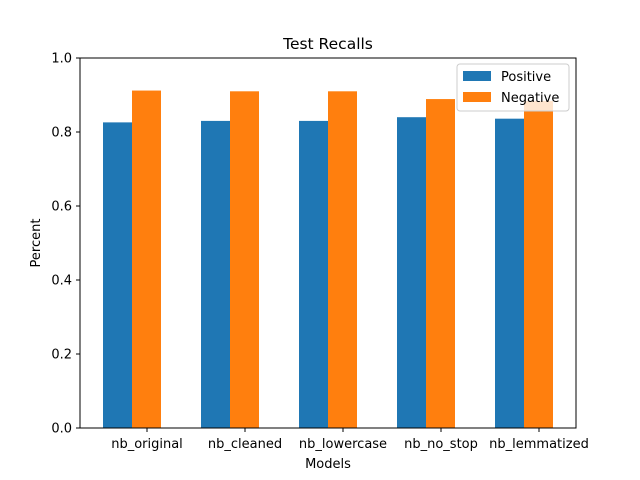 The image size is (640, 480). I want to click on x-tick-label: nb_cleaned, so click(245, 444).